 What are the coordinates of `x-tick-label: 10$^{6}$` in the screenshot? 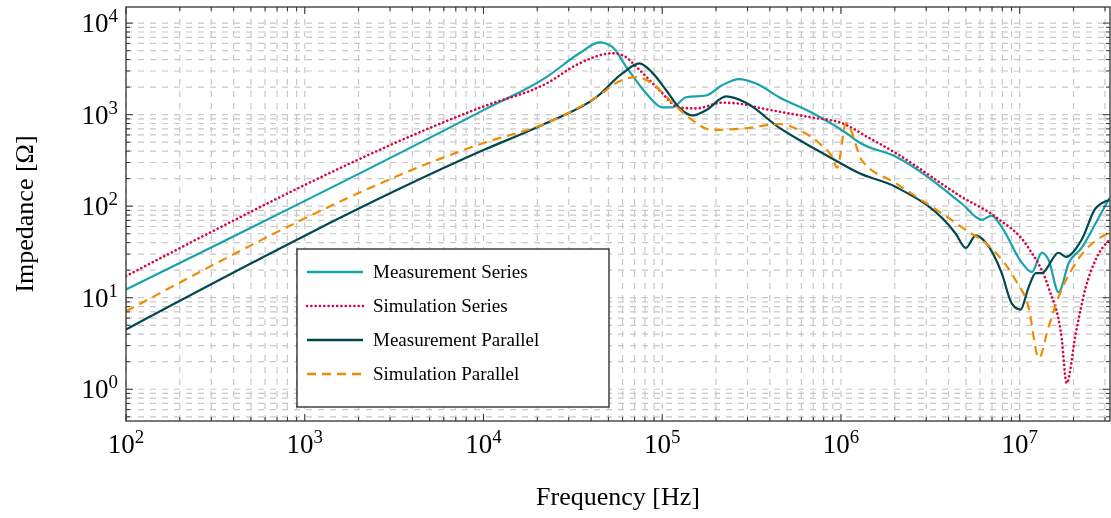 It's located at (841, 442).